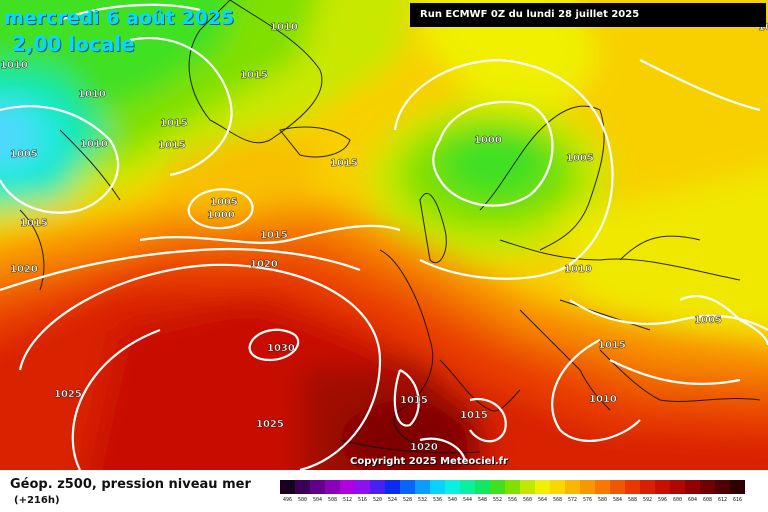  What do you see at coordinates (452, 500) in the screenshot?
I see `scale-label: 540` at bounding box center [452, 500].